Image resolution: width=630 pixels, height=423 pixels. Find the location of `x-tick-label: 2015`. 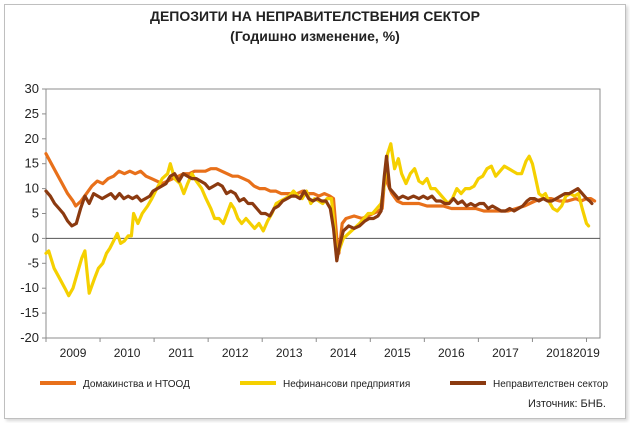

x-tick-label: 2015 is located at coordinates (397, 353).